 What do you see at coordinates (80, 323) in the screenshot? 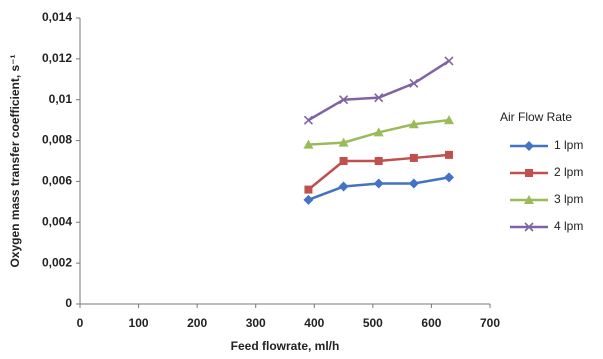
I see `x-tick-label: 0` at bounding box center [80, 323].